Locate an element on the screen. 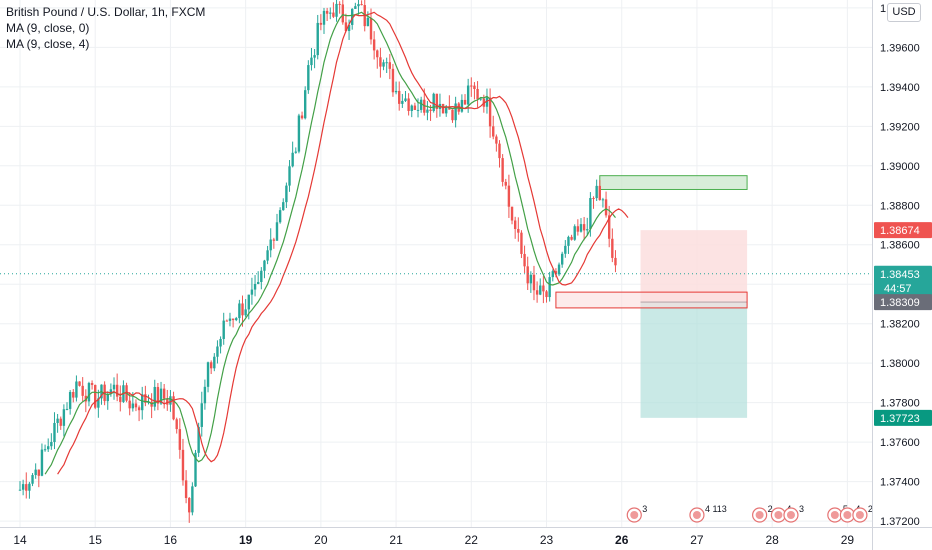  currency-button: USD is located at coordinates (904, 12).